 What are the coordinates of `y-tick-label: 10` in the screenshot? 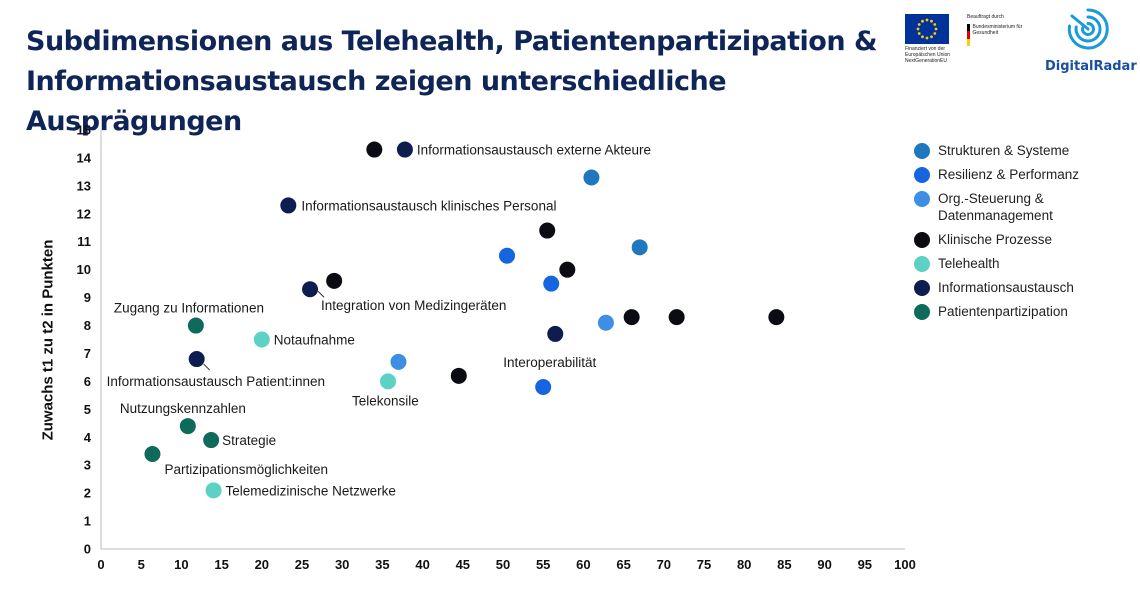 It's located at (84, 269).